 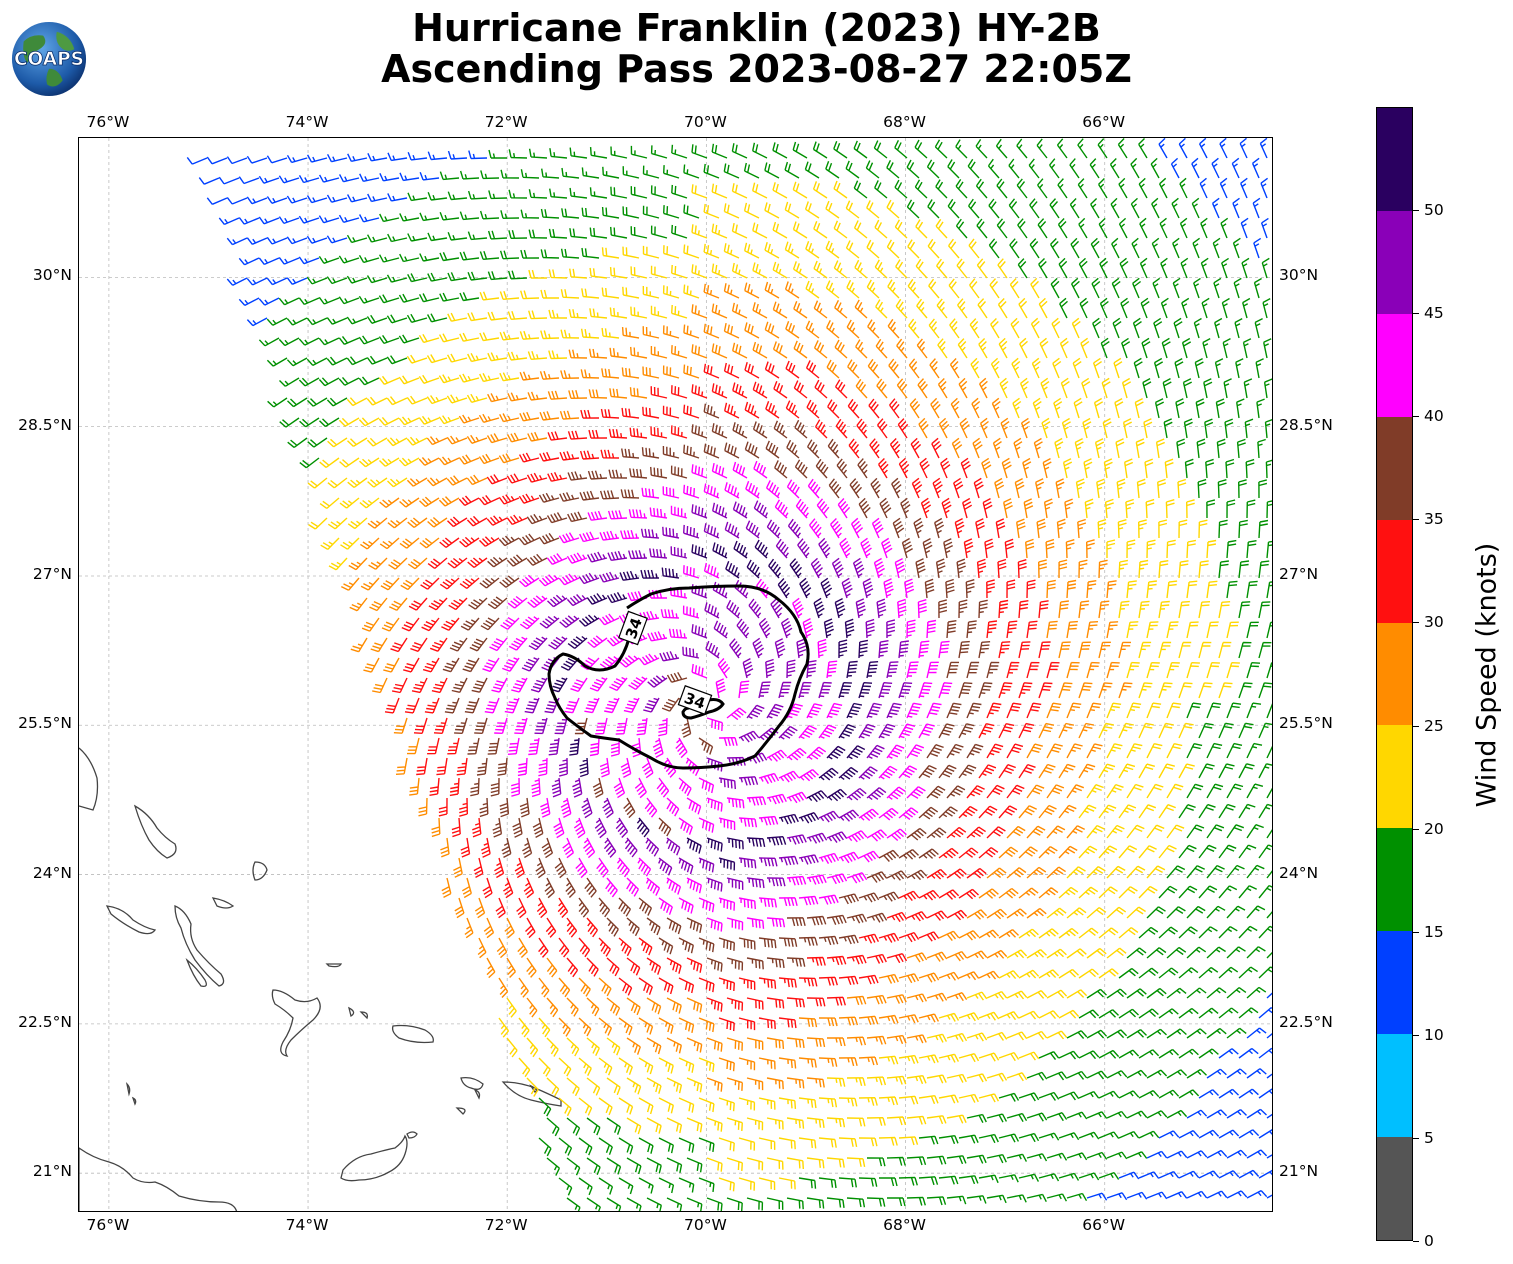 What do you see at coordinates (1416, 623) in the screenshot?
I see `colorbar-tickmark` at bounding box center [1416, 623].